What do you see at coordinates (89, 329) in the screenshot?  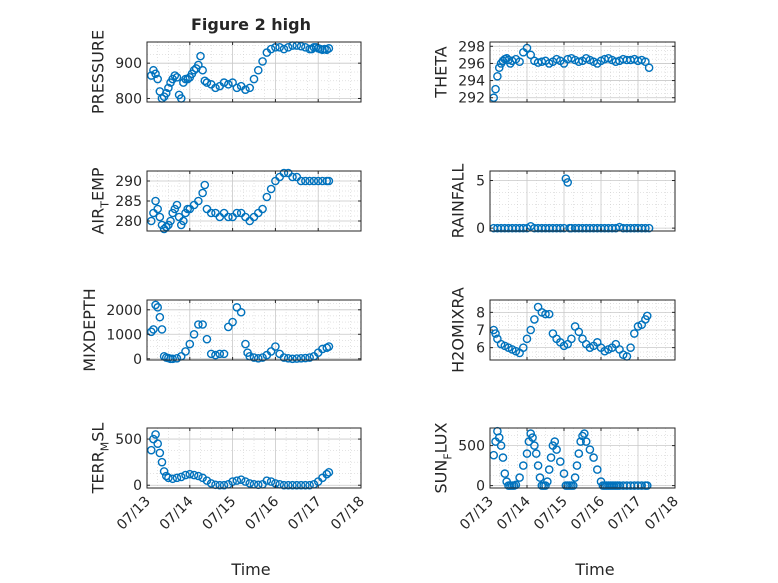 I see `mixdepth-y-axis-label: MIXDEPTH` at bounding box center [89, 329].